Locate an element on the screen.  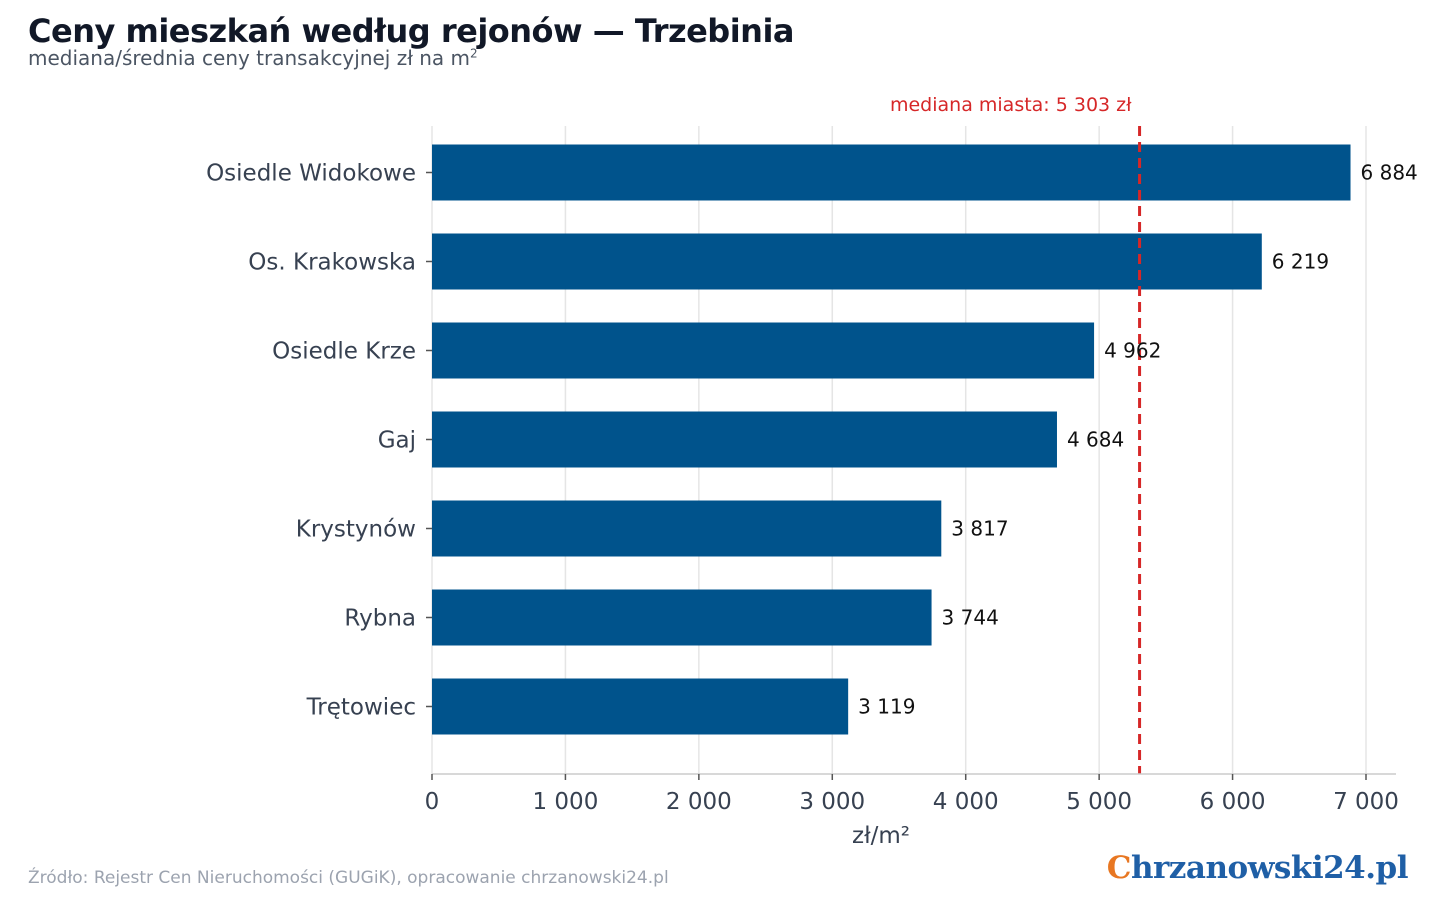
value-label: 3 817 is located at coordinates (979, 529).